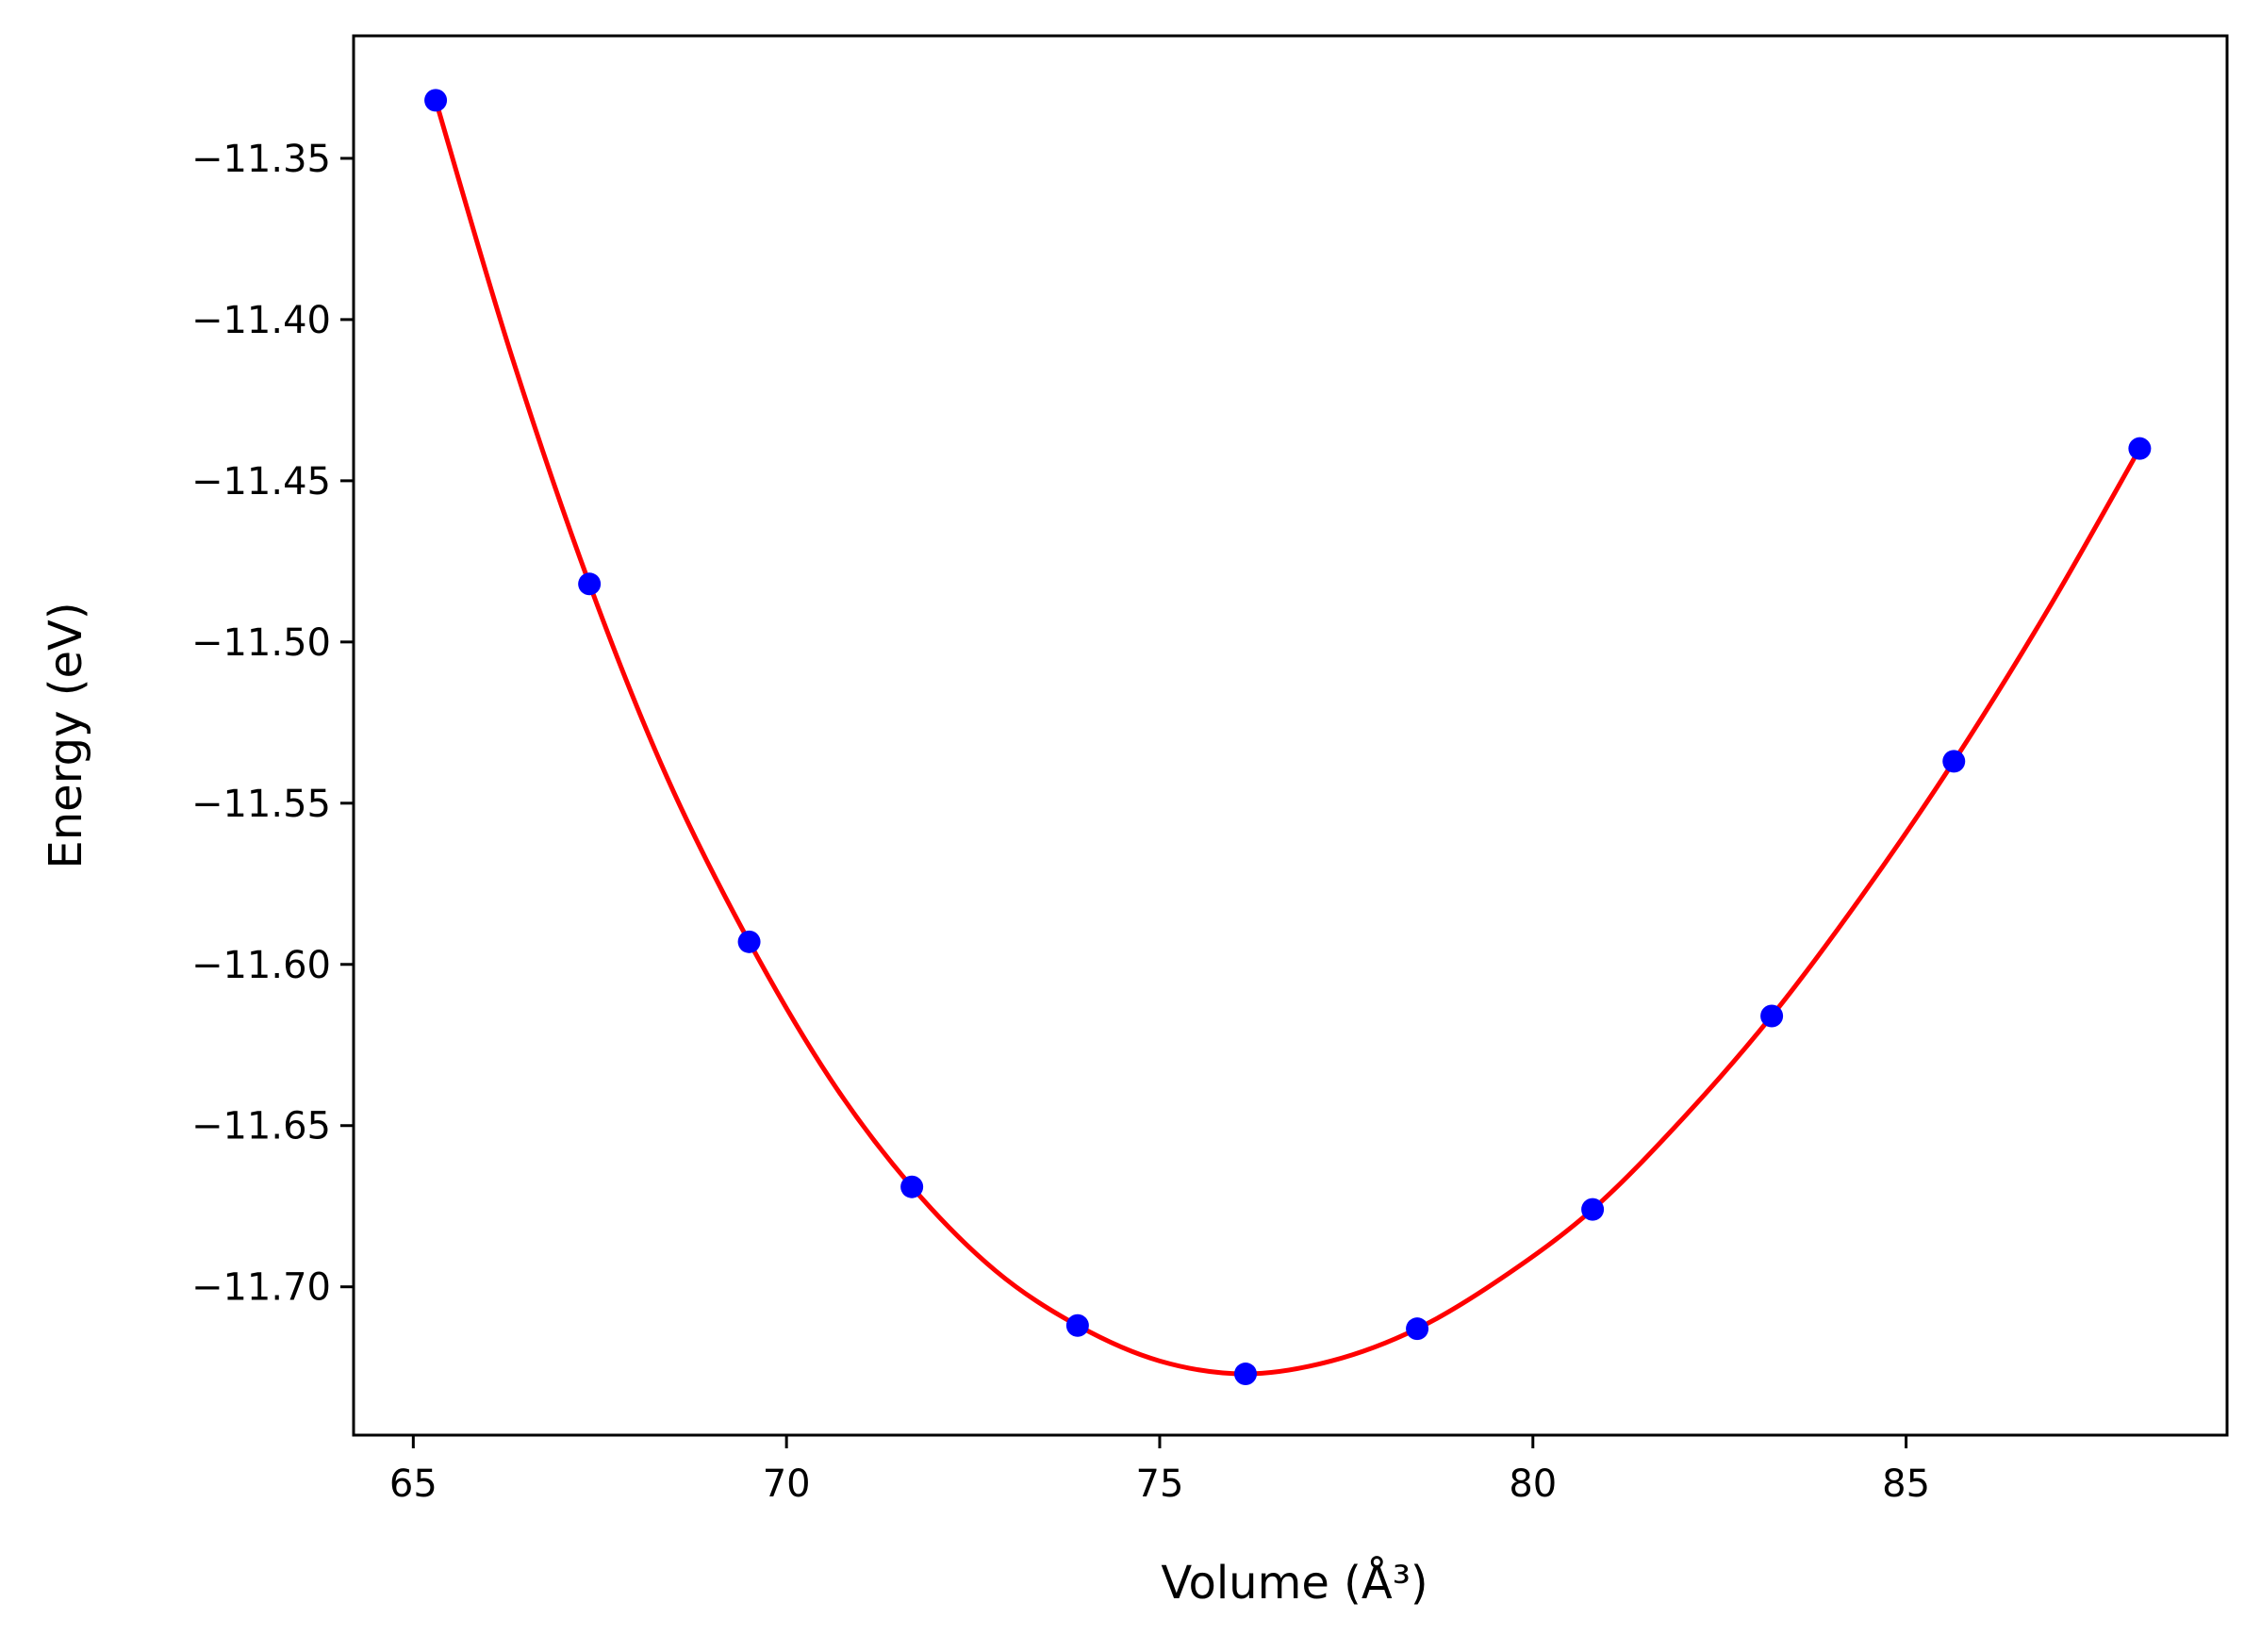  What do you see at coordinates (261, 159) in the screenshot?
I see `y-tick-label: −11.35` at bounding box center [261, 159].